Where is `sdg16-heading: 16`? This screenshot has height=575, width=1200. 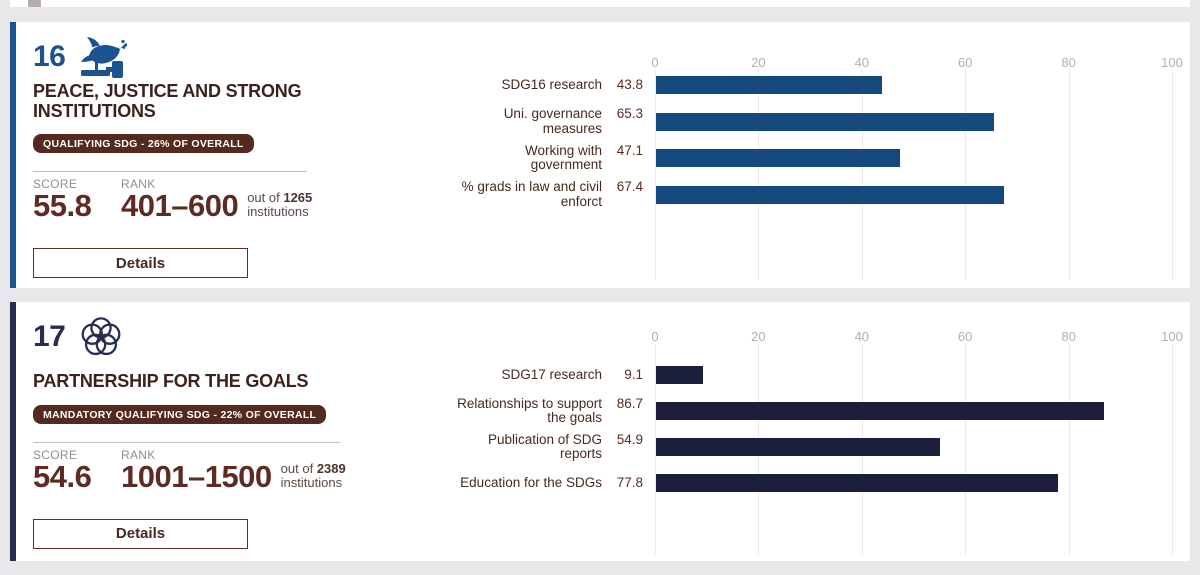
sdg16-heading: 16 is located at coordinates (218, 57).